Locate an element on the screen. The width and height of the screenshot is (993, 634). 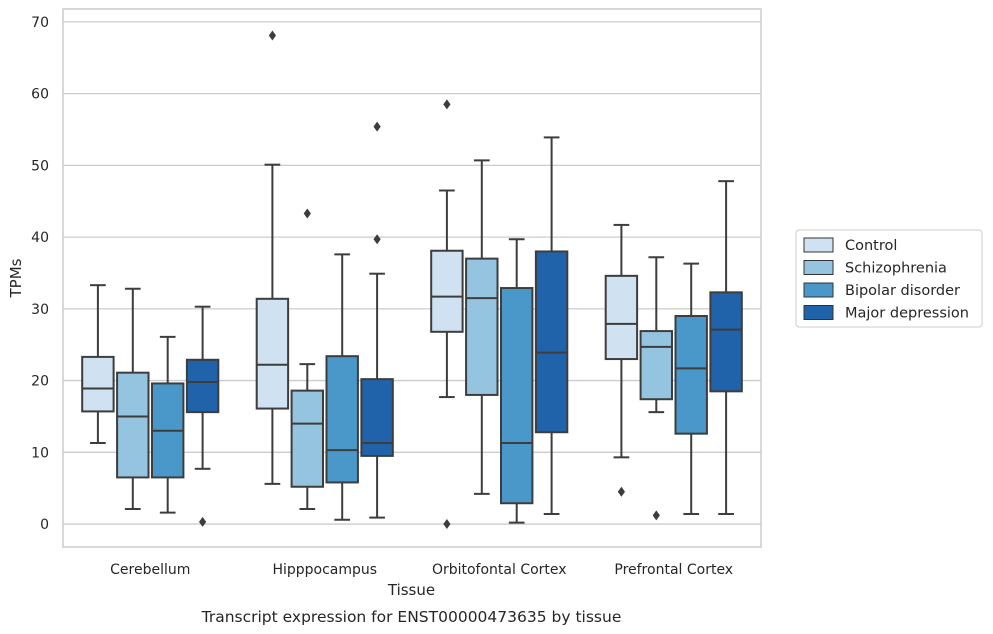
legend-entry-label: Control is located at coordinates (871, 246).